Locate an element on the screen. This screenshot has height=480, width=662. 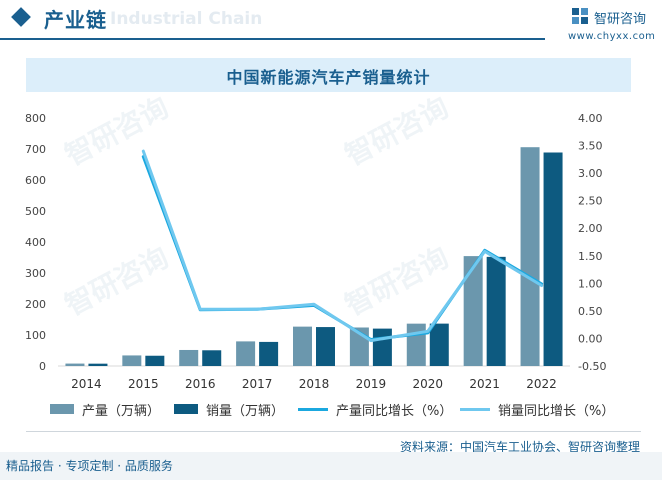
legend-label: 产量同比增长（%） is located at coordinates (394, 411).